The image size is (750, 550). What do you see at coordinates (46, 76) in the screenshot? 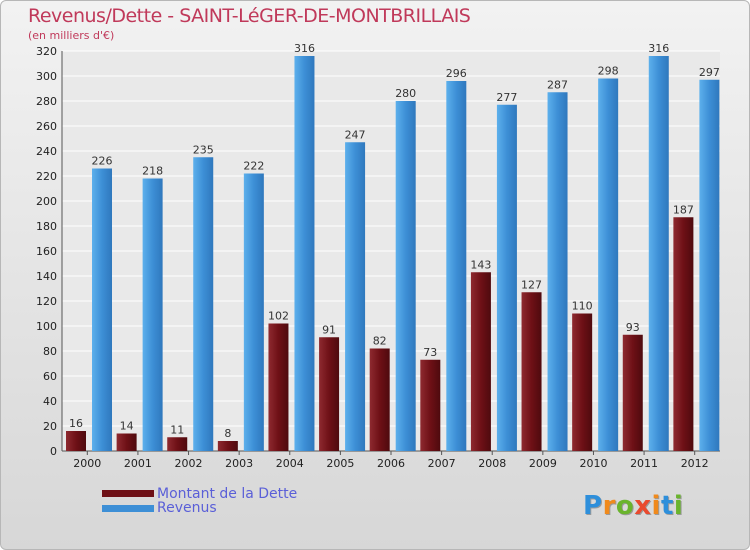
I see `y-tick-label: 300` at bounding box center [46, 76].